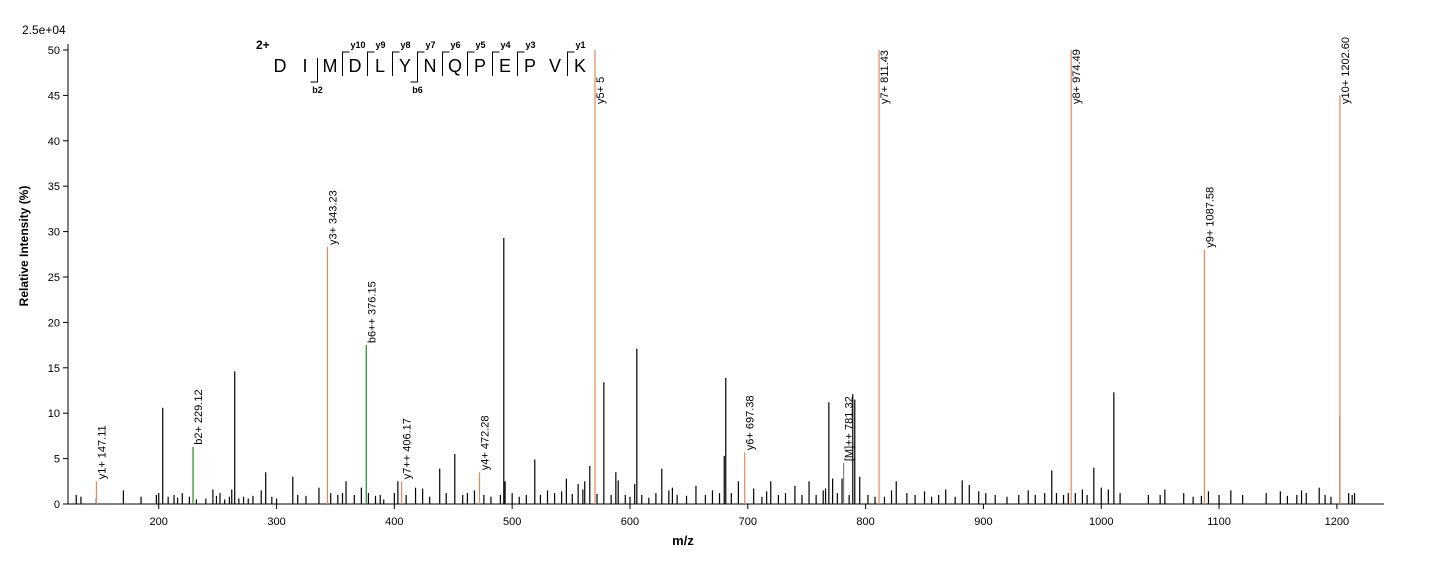 The height and width of the screenshot is (562, 1436). What do you see at coordinates (486, 442) in the screenshot?
I see `peak-label: y4+ 472.28` at bounding box center [486, 442].